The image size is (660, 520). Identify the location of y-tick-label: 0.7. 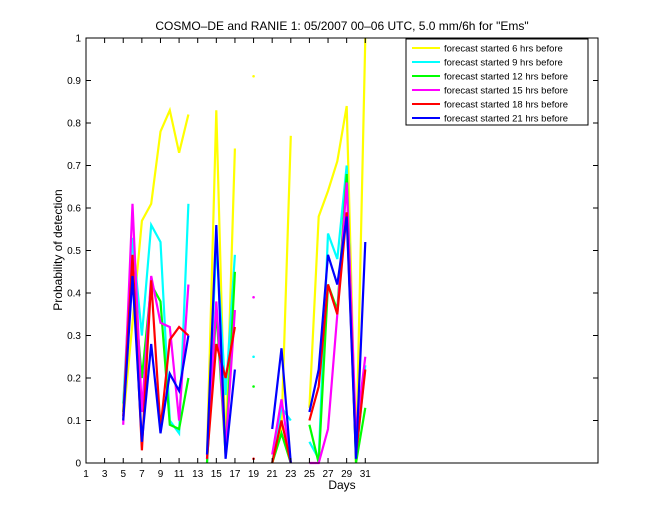
(74, 166).